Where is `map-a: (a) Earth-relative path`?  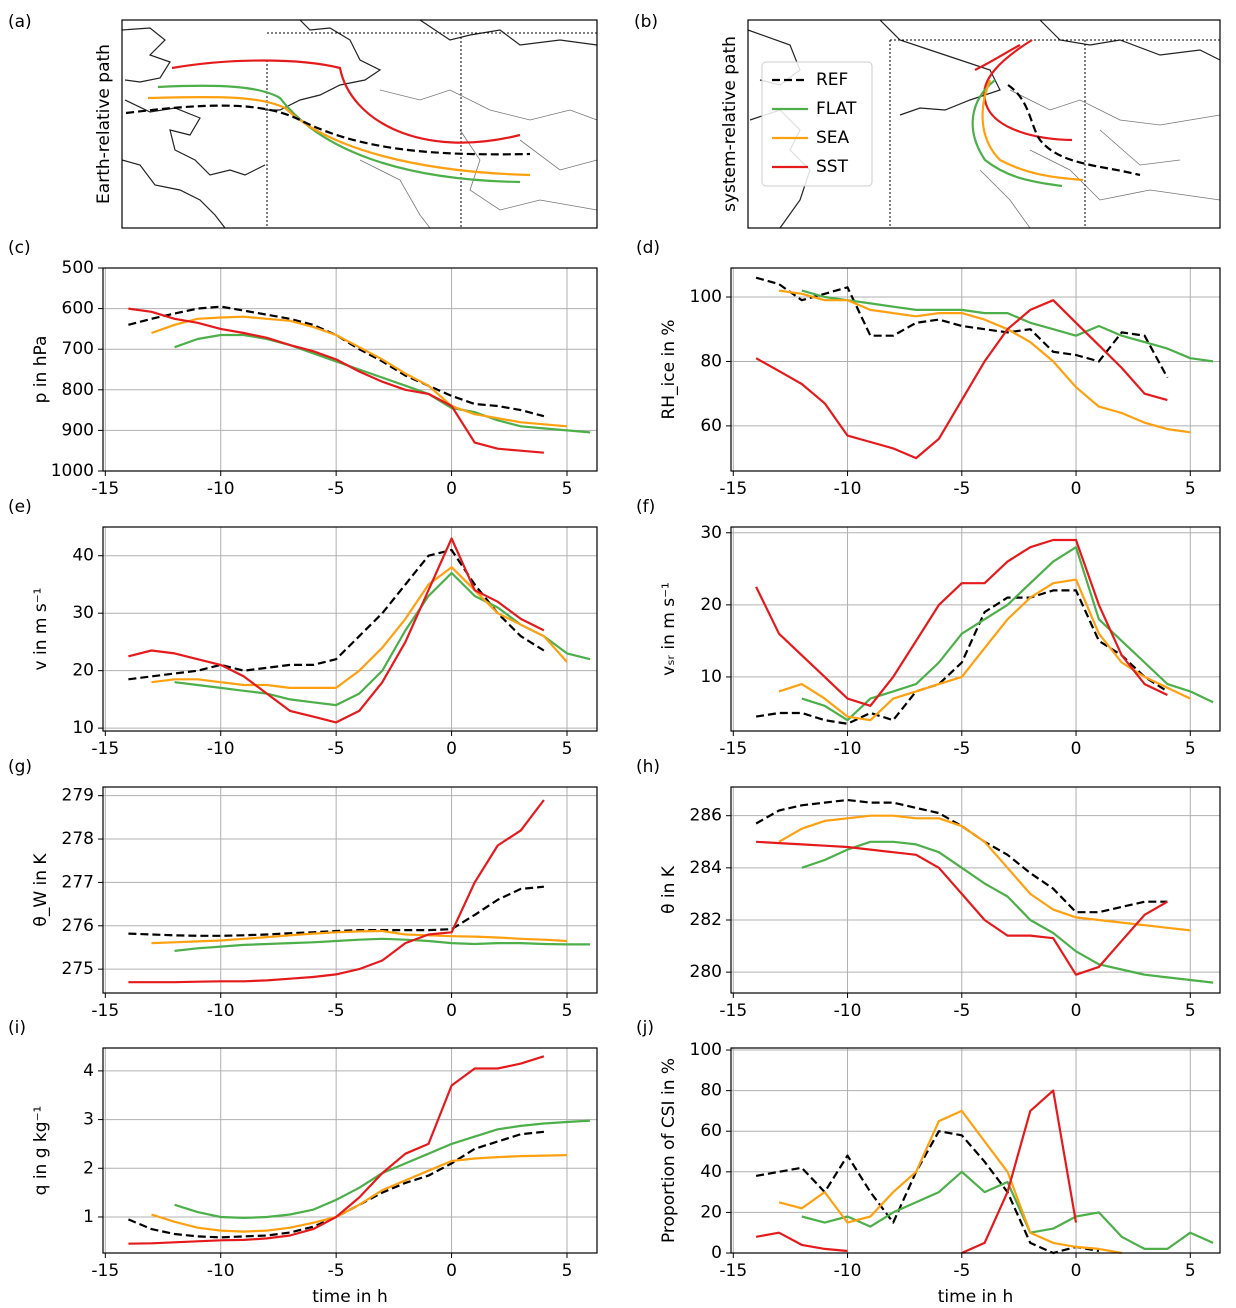
map-a: (a) Earth-relative path is located at coordinates (303, 120).